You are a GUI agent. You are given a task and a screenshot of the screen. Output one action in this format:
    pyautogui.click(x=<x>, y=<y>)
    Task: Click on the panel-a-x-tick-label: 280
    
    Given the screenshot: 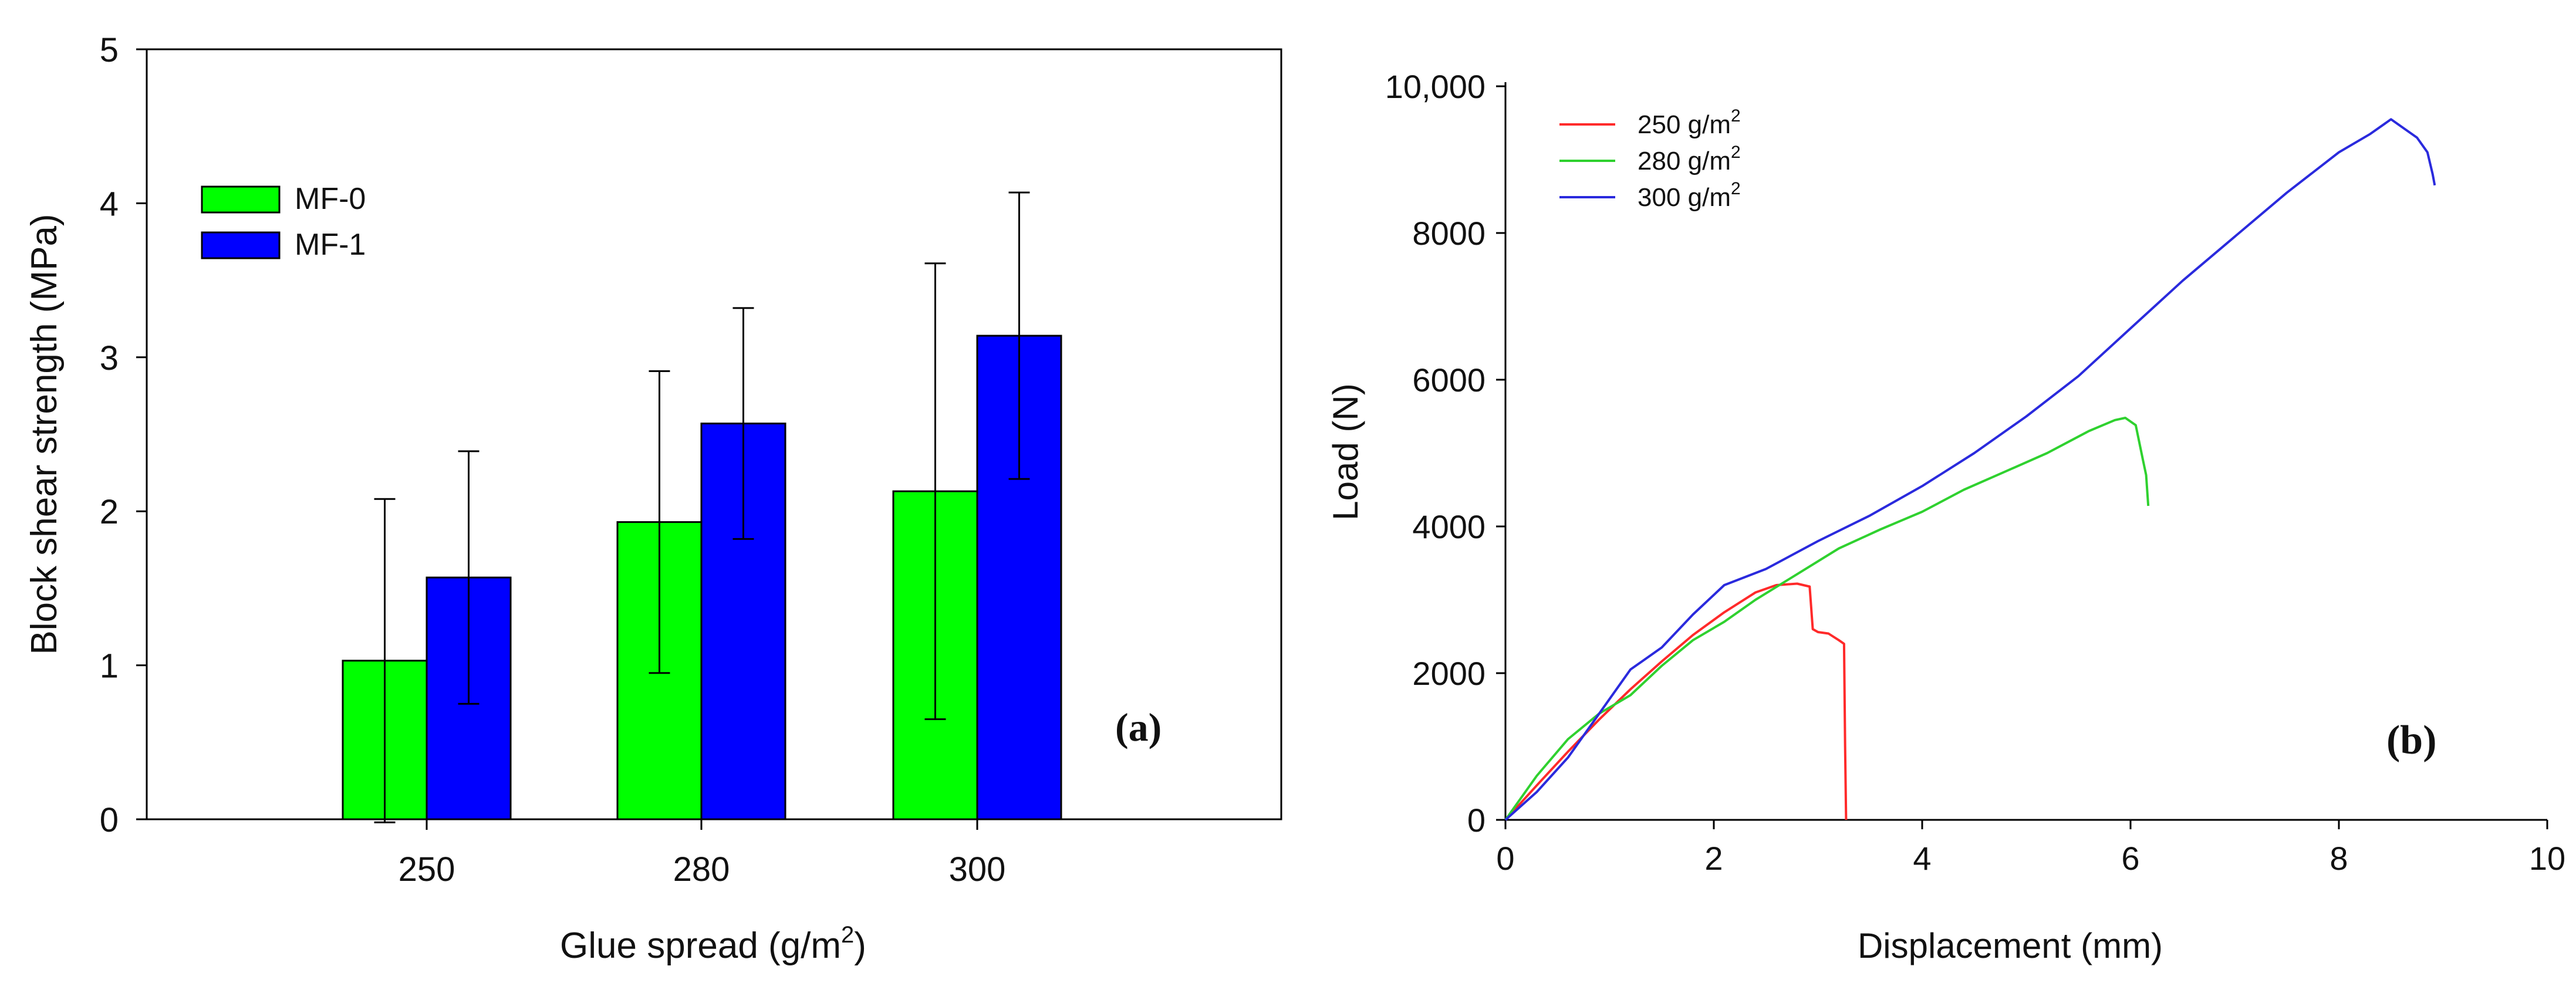 What is the action you would take?
    pyautogui.click(x=701, y=869)
    